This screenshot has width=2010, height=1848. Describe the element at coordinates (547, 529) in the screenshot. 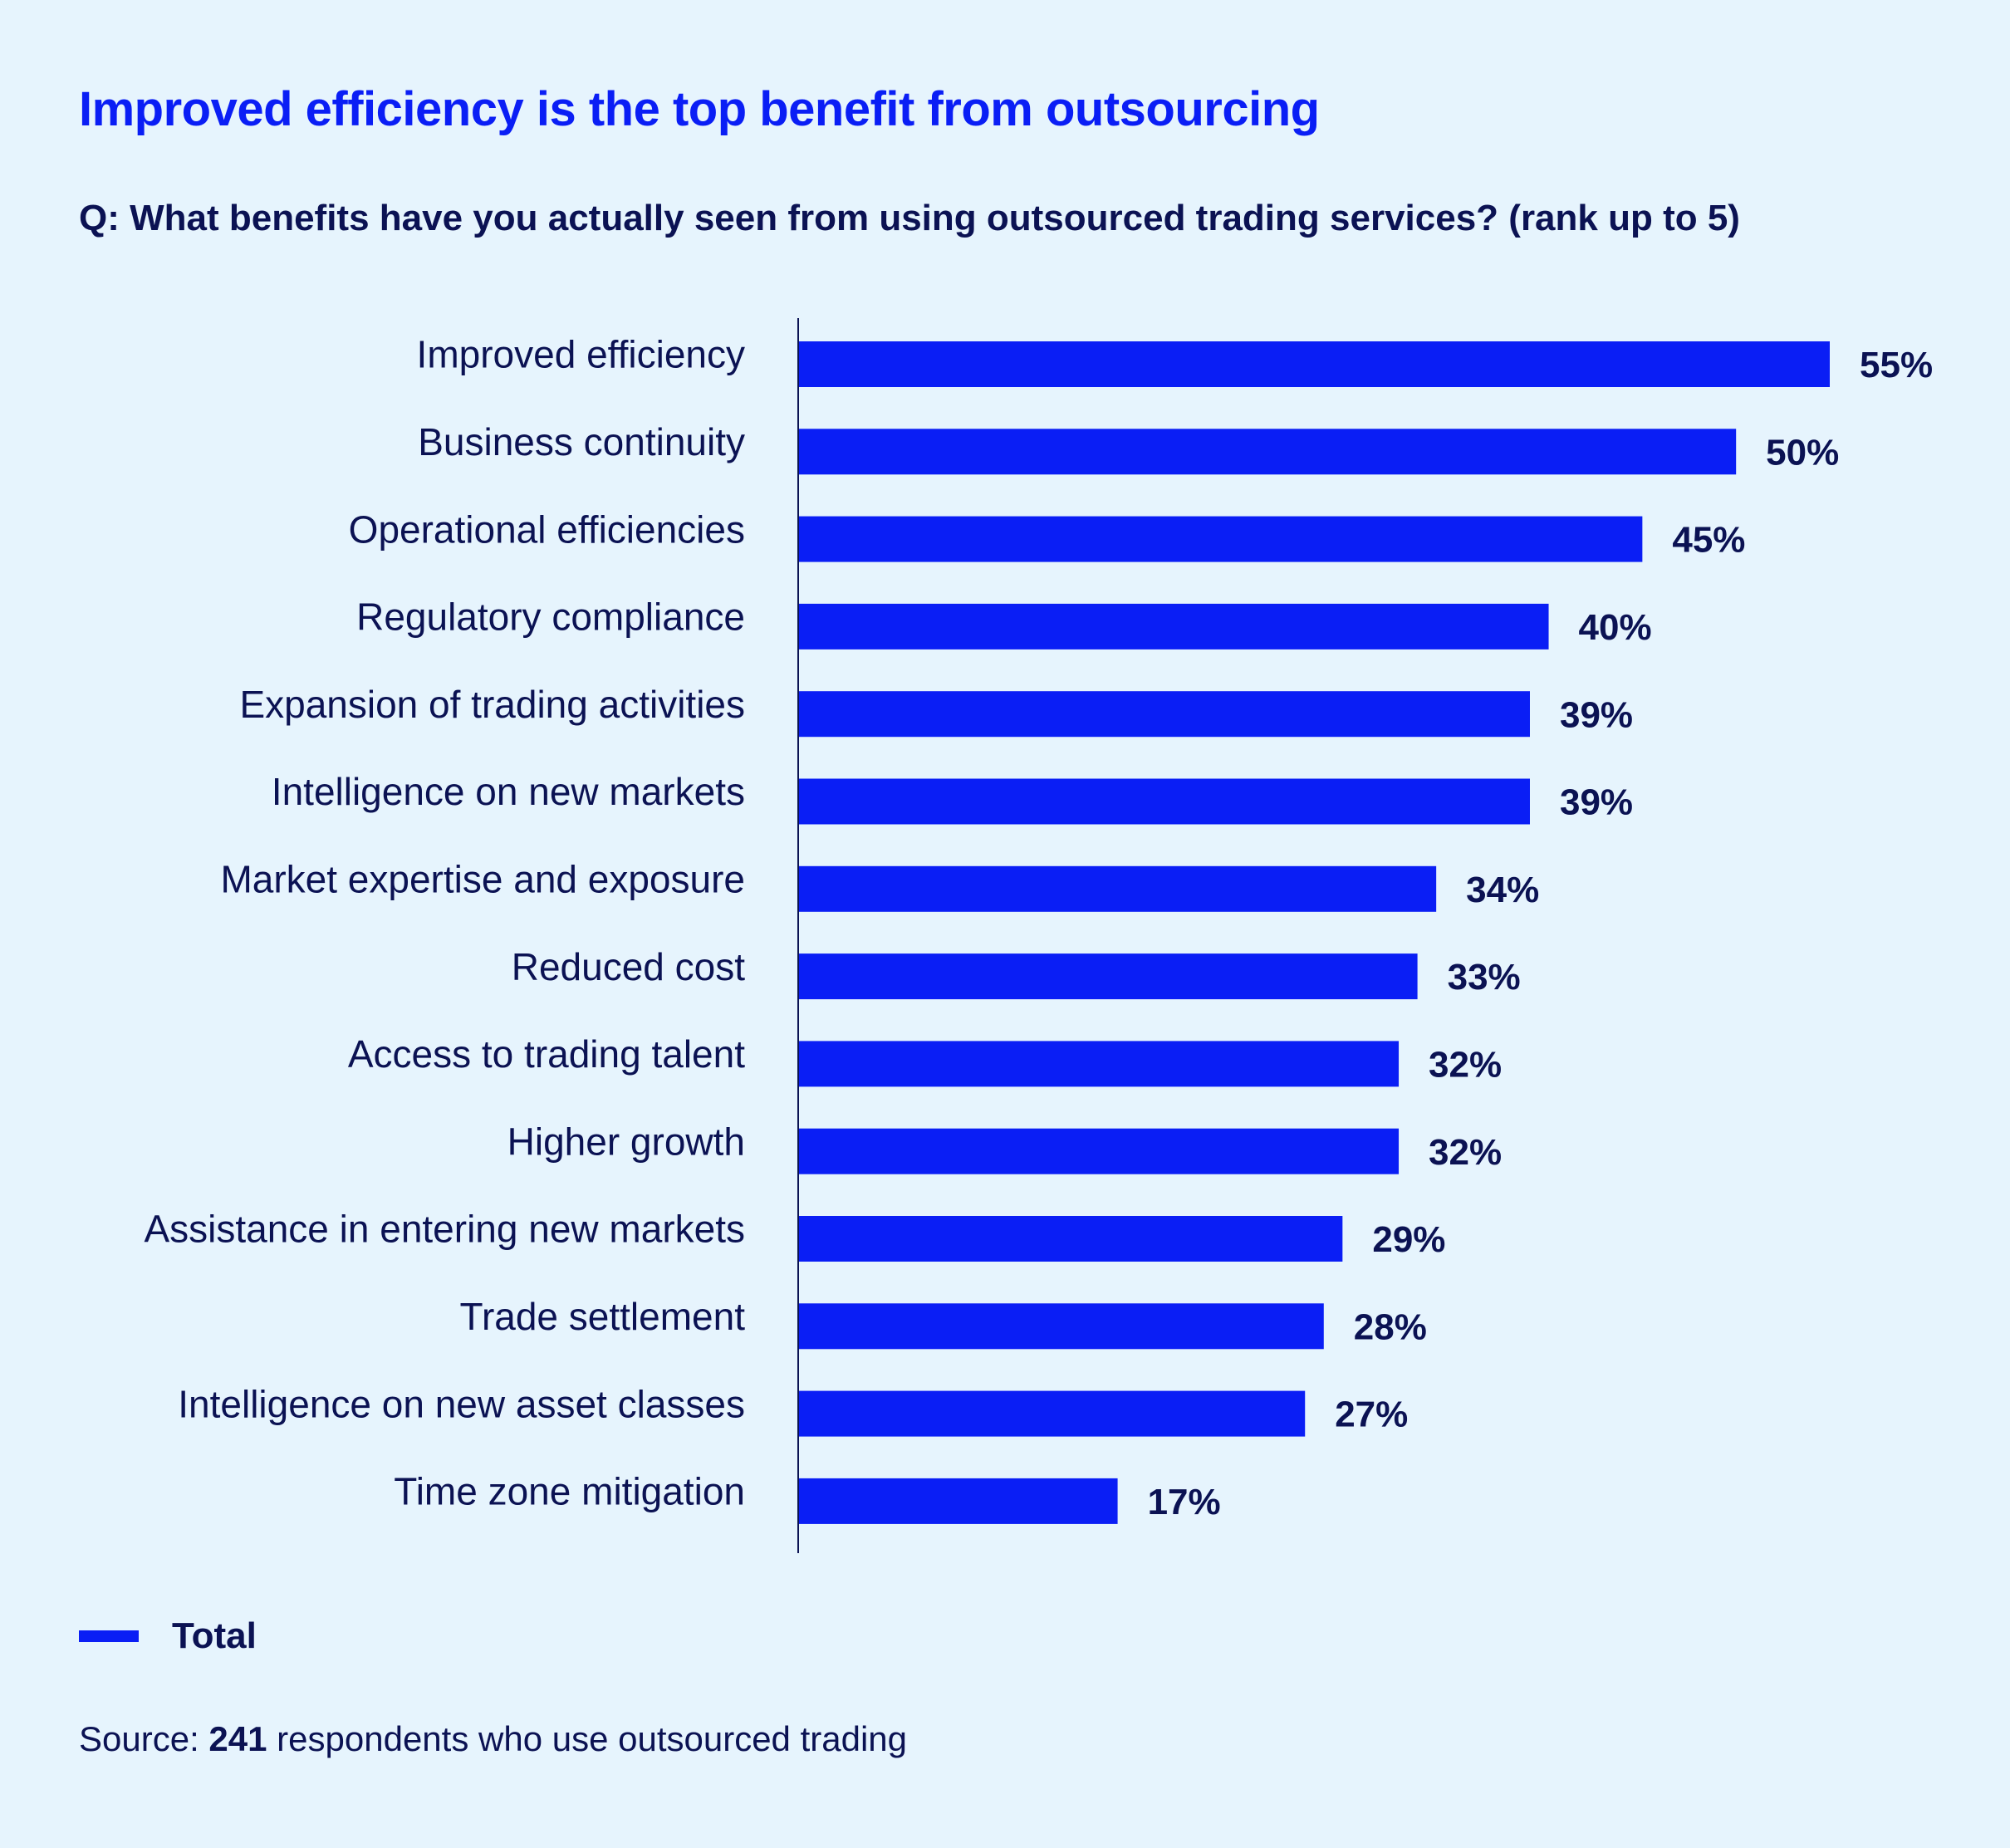

I see `category-label: Operational efficiencies` at that location.